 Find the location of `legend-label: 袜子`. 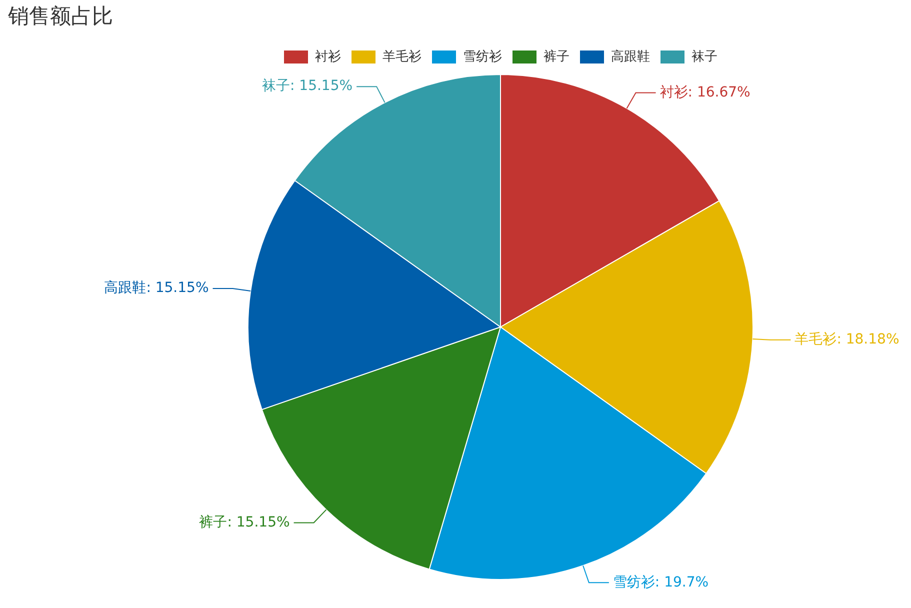

legend-label: 袜子 is located at coordinates (705, 56).